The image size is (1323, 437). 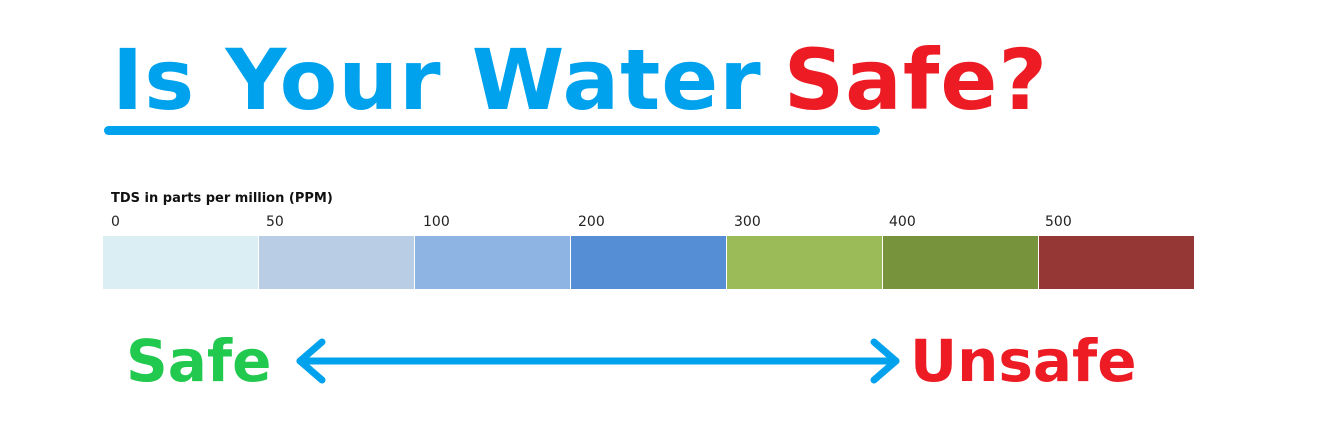 What do you see at coordinates (1023, 361) in the screenshot?
I see `unsafe-label: Unsafe` at bounding box center [1023, 361].